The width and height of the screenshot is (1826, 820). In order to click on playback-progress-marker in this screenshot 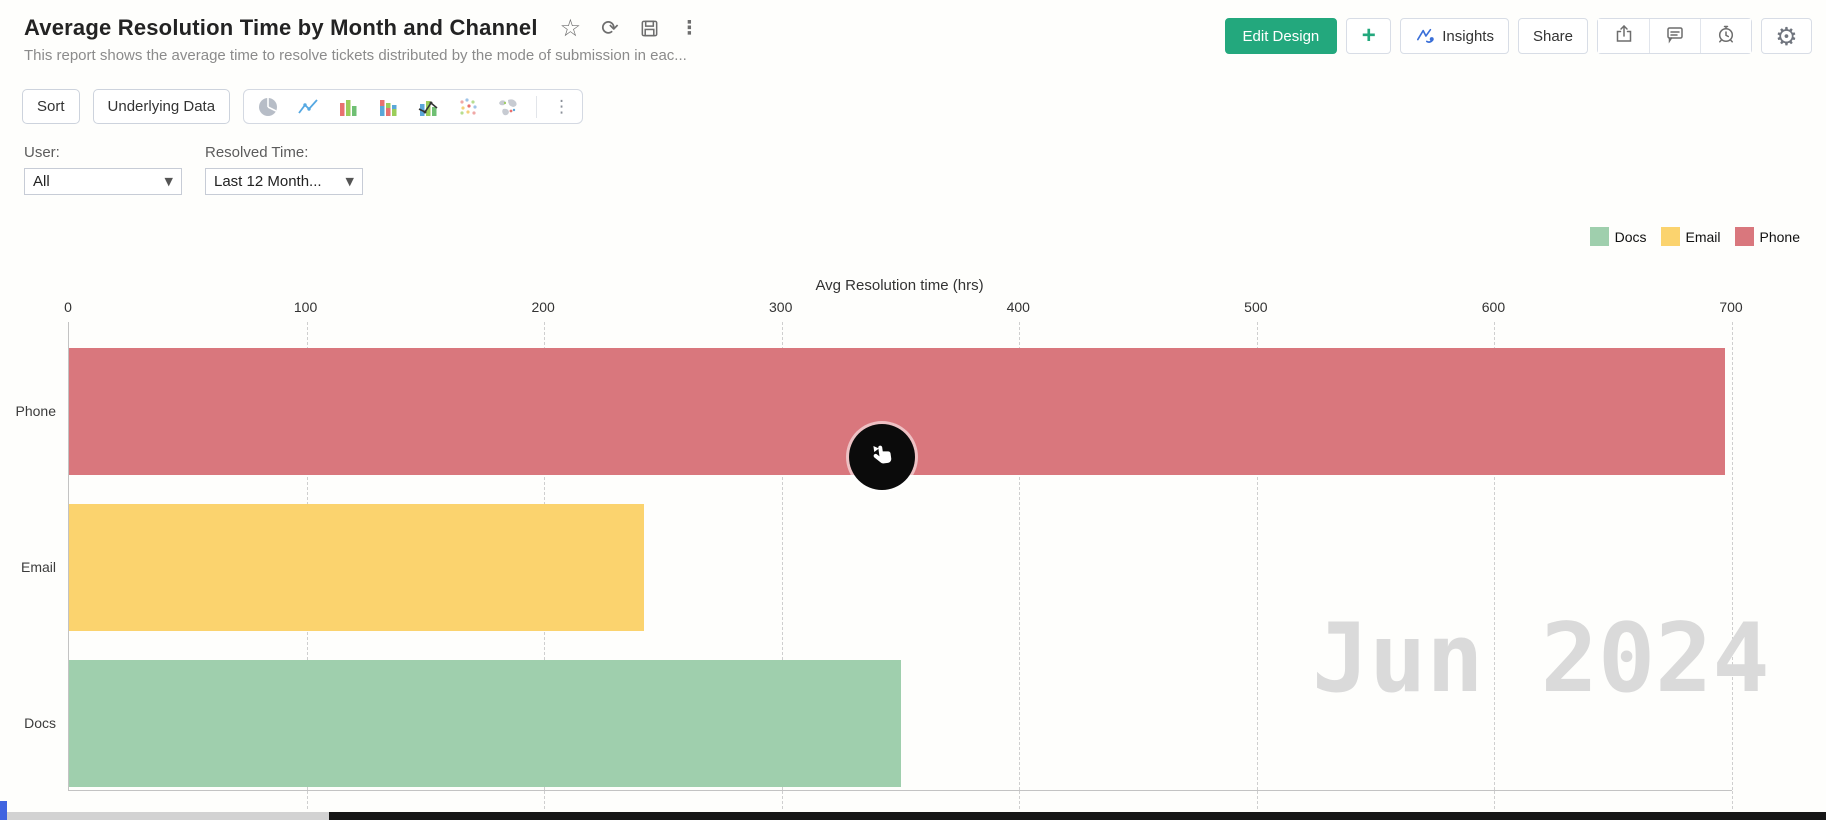, I will do `click(3, 810)`.